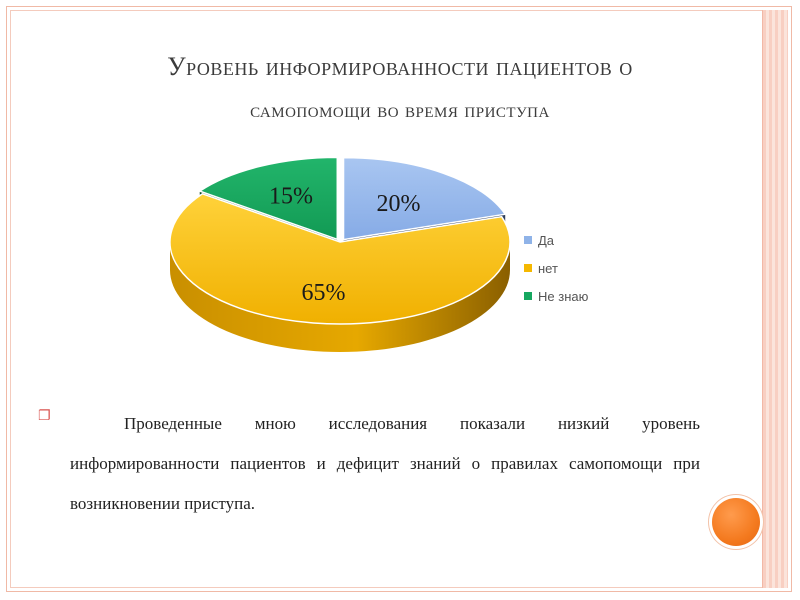 This screenshot has width=800, height=600. I want to click on chart-legend: Да нет Не знаю, so click(556, 268).